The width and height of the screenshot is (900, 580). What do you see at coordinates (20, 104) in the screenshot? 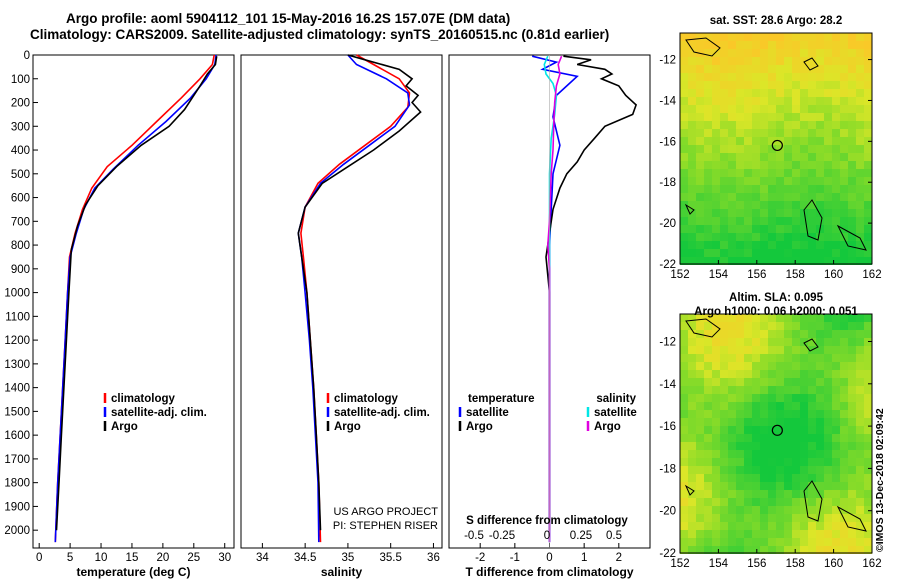
I see `y-tick-label: 200` at bounding box center [20, 104].